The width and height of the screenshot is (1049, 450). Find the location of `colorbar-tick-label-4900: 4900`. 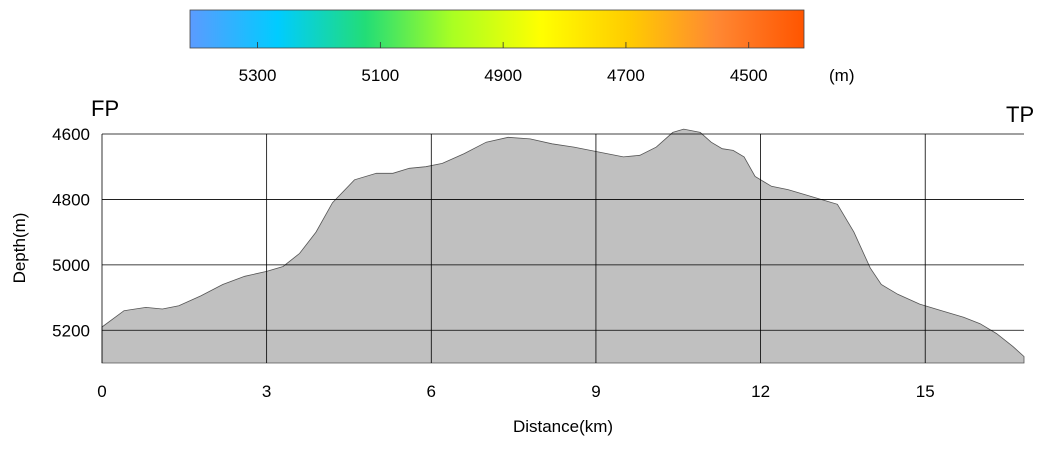

colorbar-tick-label-4900: 4900 is located at coordinates (503, 75).